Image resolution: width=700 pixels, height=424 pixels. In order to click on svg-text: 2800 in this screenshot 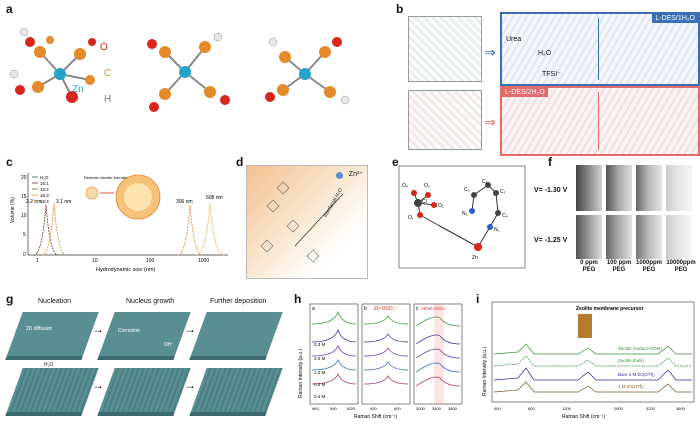, I will do `click(619, 408)`.